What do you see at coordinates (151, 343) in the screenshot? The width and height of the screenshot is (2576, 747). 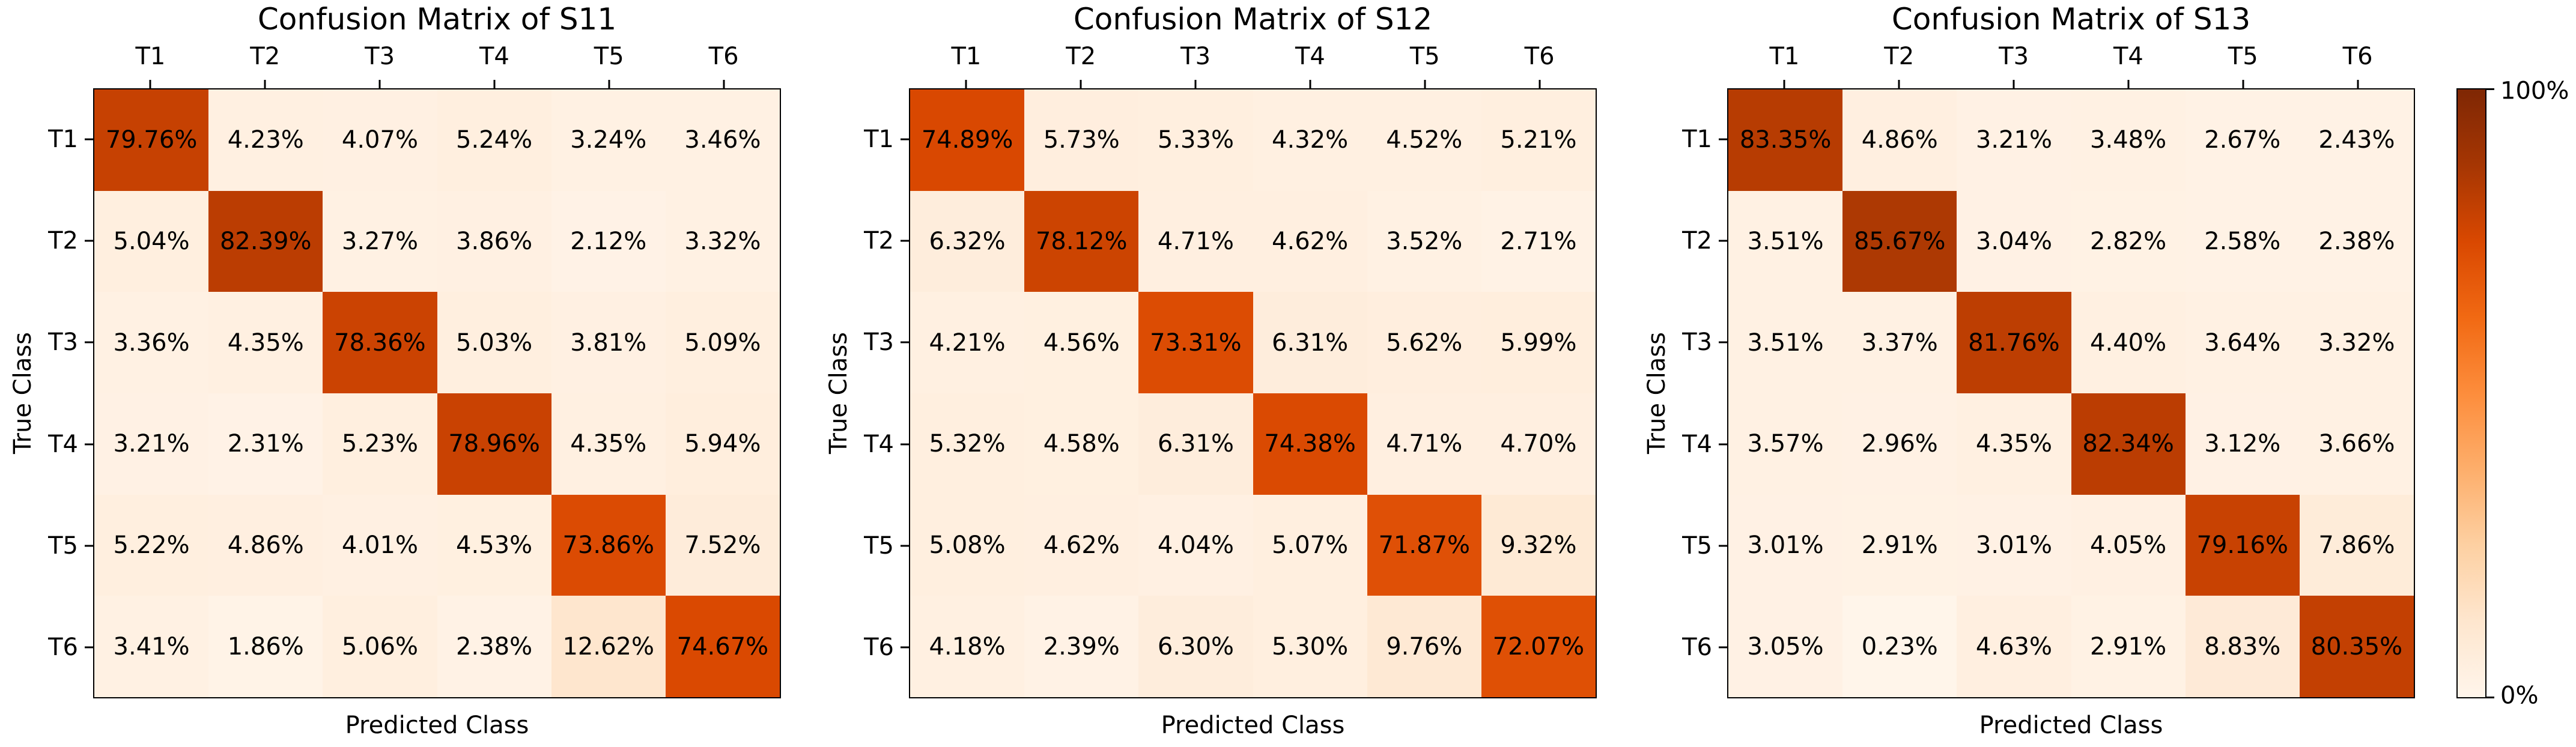 I see `matrix-cell: 3.36%` at bounding box center [151, 343].